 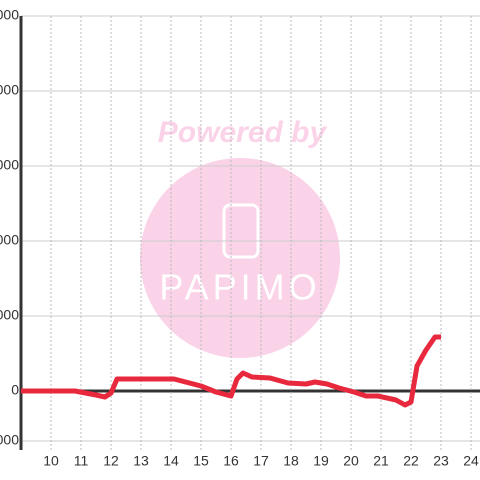 I want to click on x-tick-label: 24, so click(x=471, y=461).